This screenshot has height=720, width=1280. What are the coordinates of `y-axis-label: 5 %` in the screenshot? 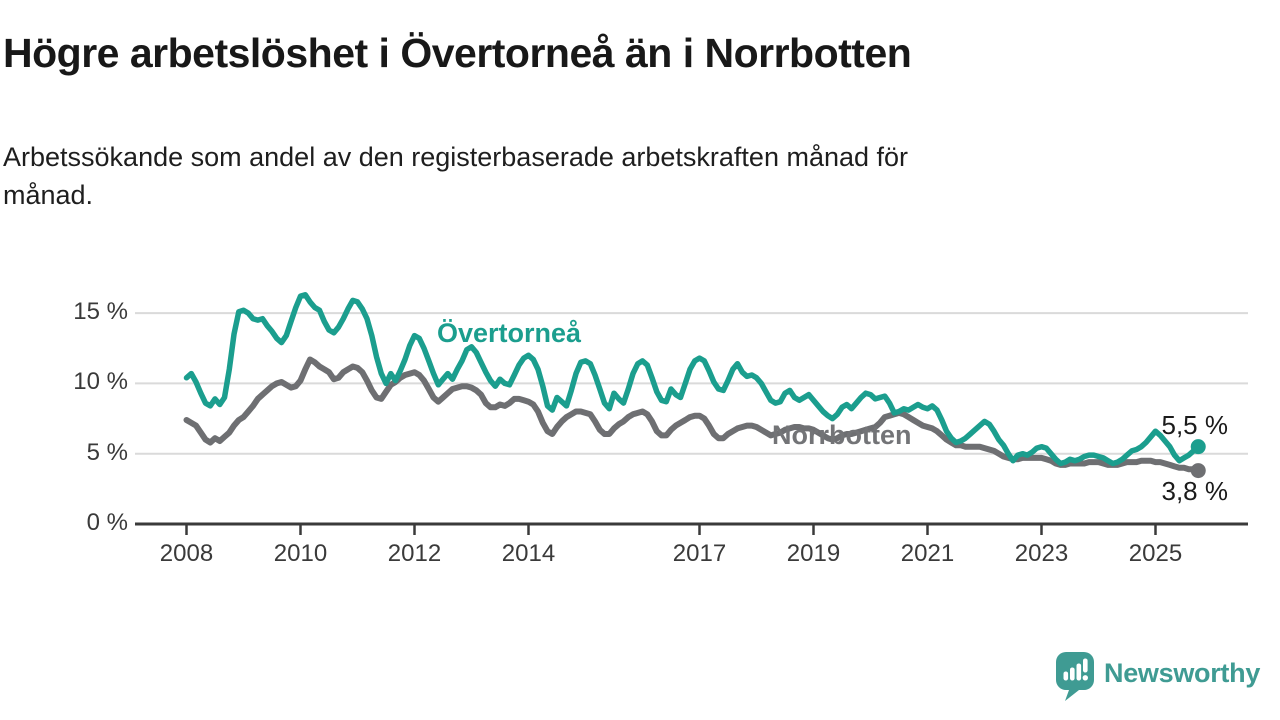 It's located at (107, 452).